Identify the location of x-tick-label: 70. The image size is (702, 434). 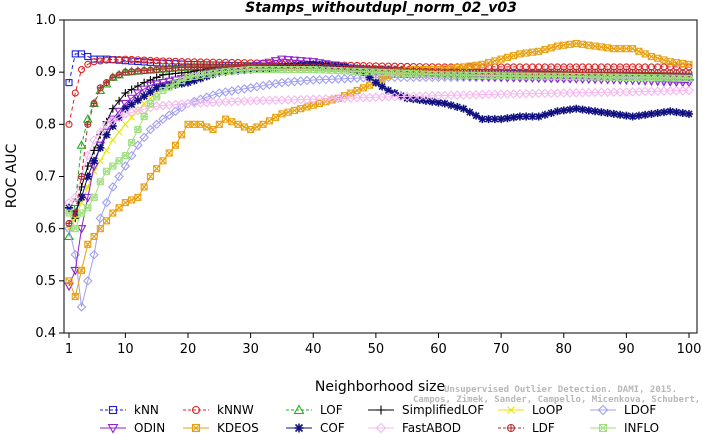
(501, 349).